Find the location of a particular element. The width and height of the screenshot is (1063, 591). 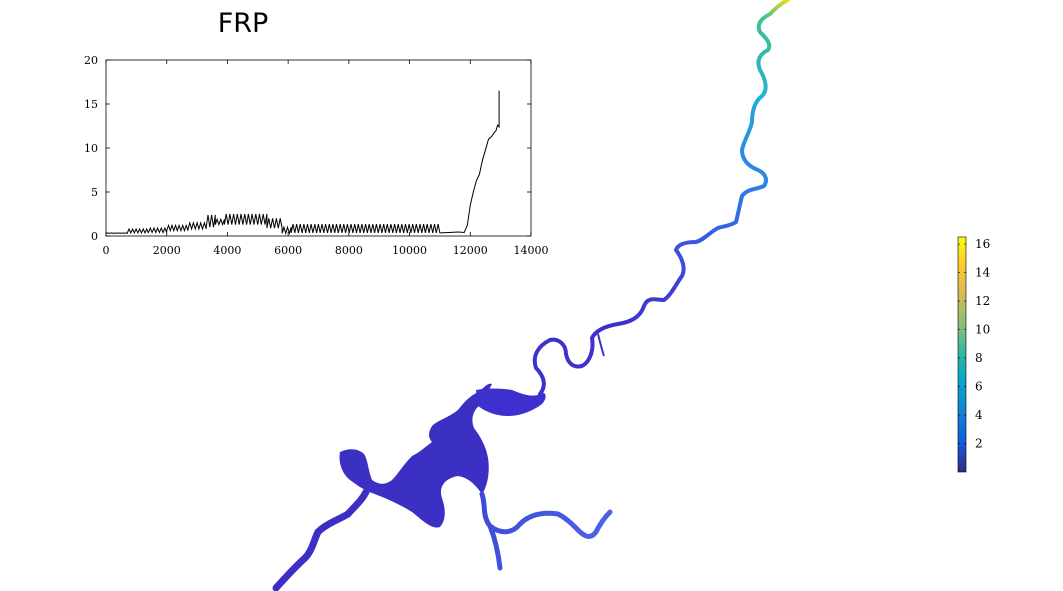

colorbar-tick-label: 8 is located at coordinates (979, 358).